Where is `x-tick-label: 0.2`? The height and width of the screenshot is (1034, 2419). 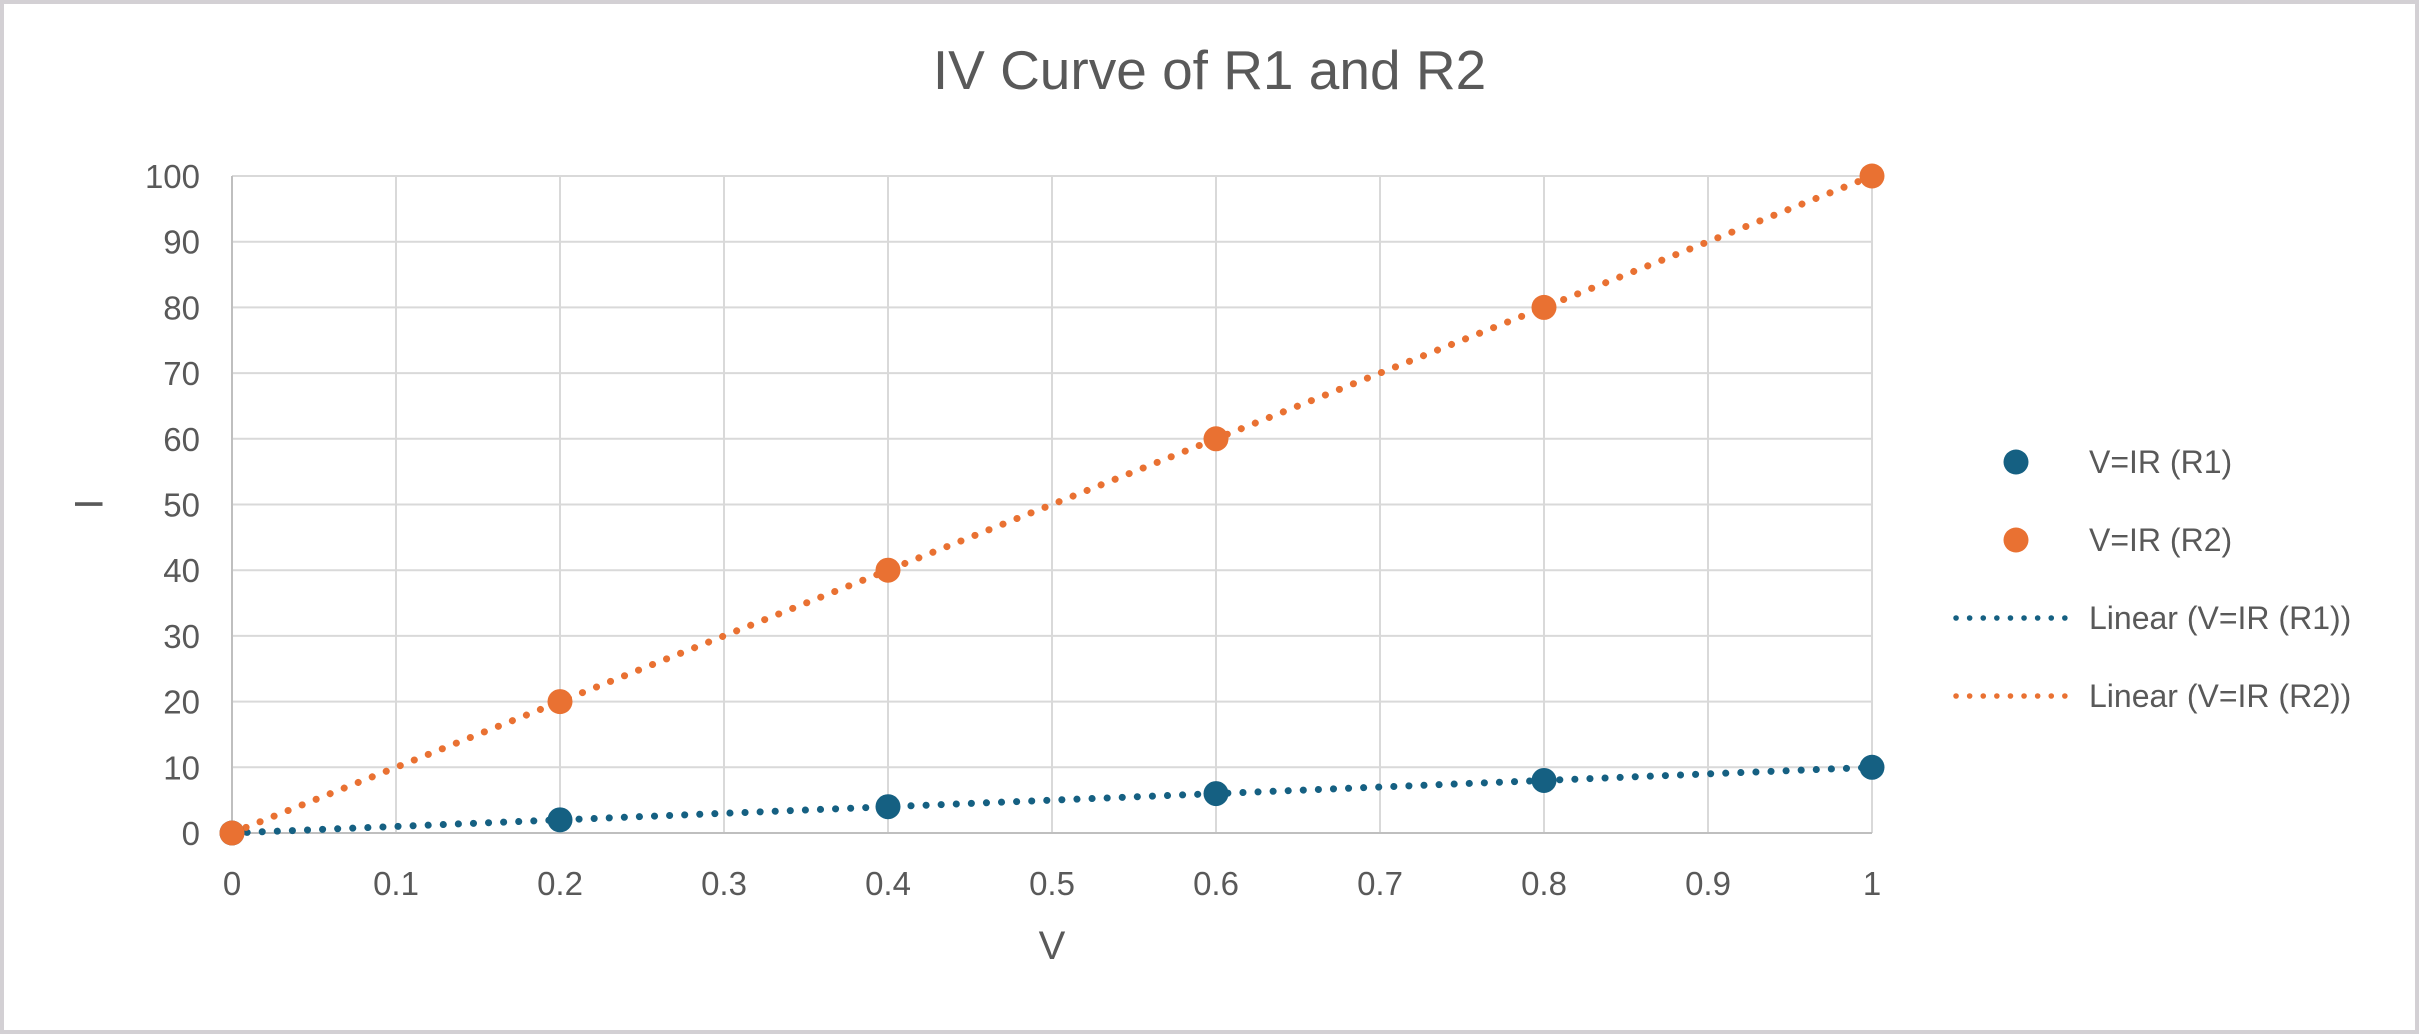
x-tick-label: 0.2 is located at coordinates (560, 883).